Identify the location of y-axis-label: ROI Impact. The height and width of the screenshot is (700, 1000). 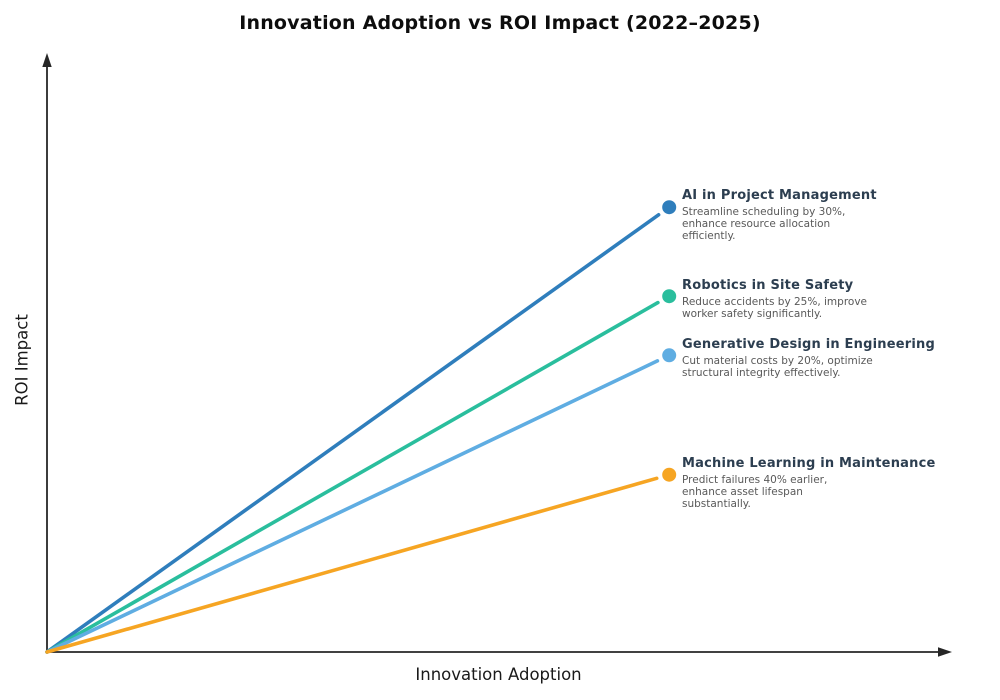
(22, 360).